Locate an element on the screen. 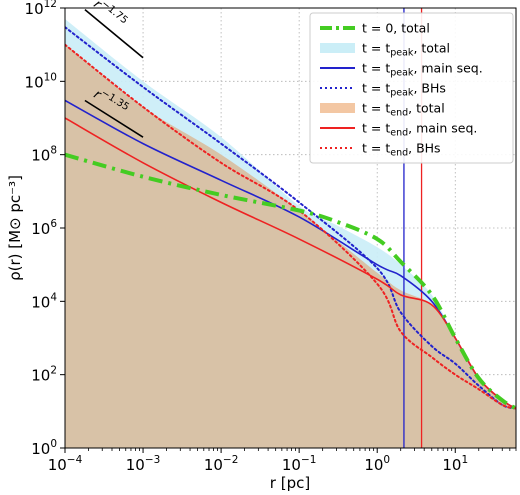 The image size is (520, 495). x-axis-label: r [pc] is located at coordinates (290, 483).